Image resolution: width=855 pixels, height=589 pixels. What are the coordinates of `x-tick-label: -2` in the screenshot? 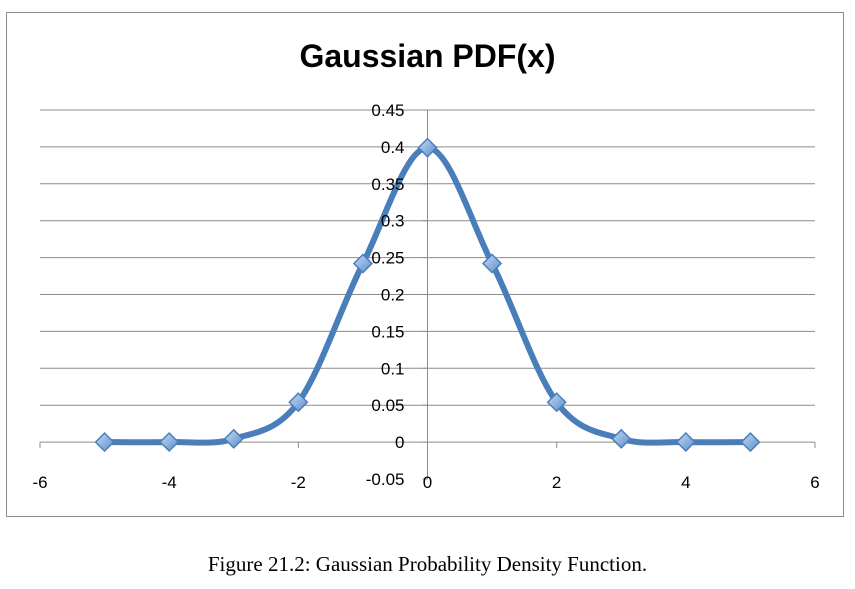 It's located at (298, 482).